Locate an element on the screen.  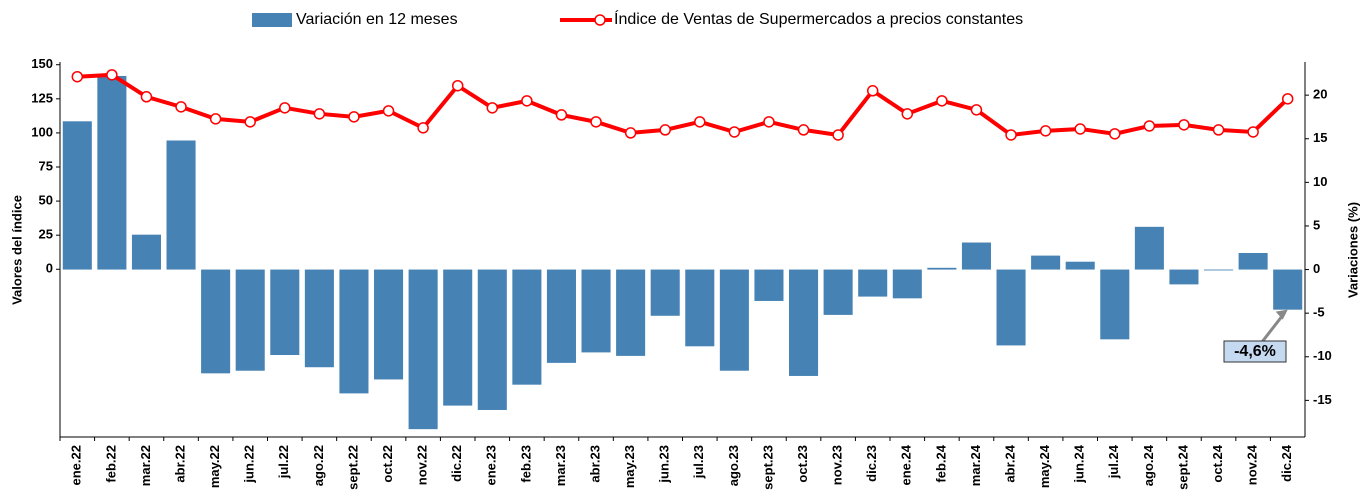
y-tick-label: 25 is located at coordinates (46, 234).